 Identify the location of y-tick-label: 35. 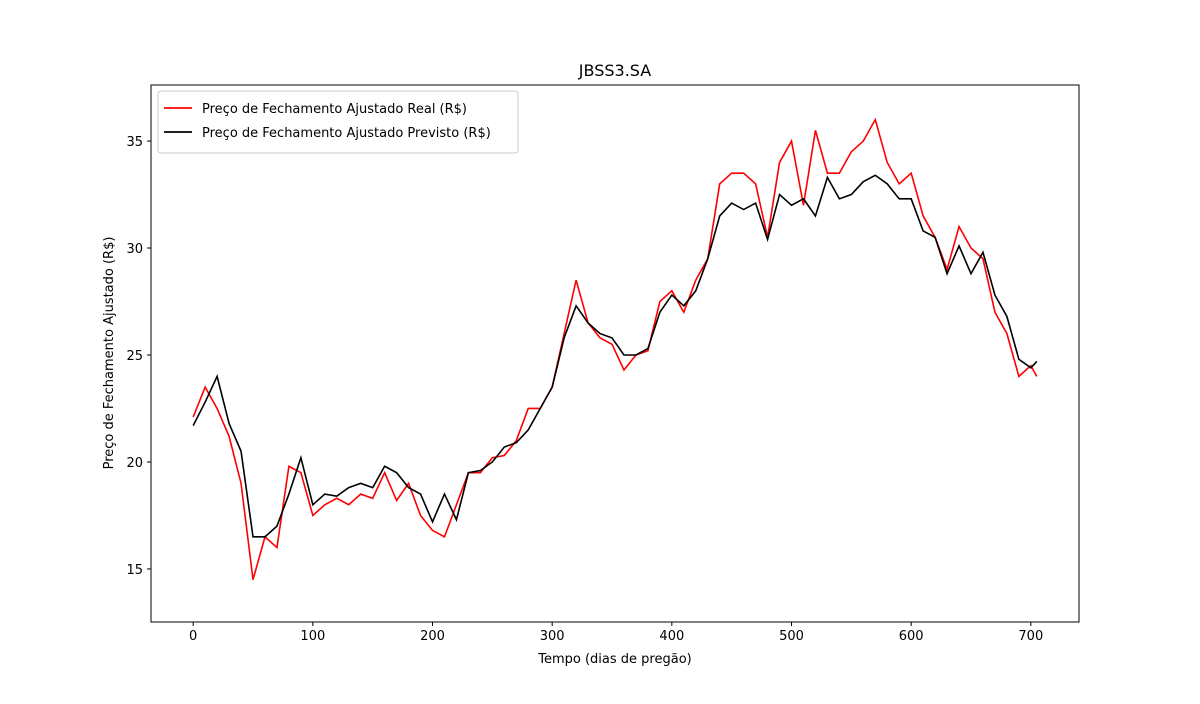
(134, 142).